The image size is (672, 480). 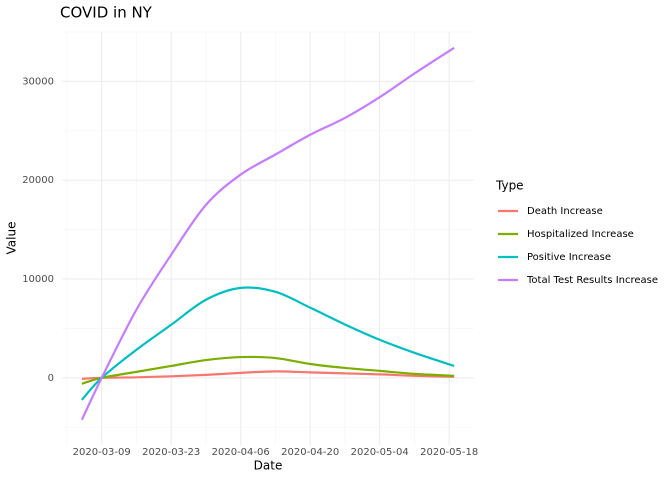 I want to click on x-tick-label: 2020-05-18, so click(x=449, y=452).